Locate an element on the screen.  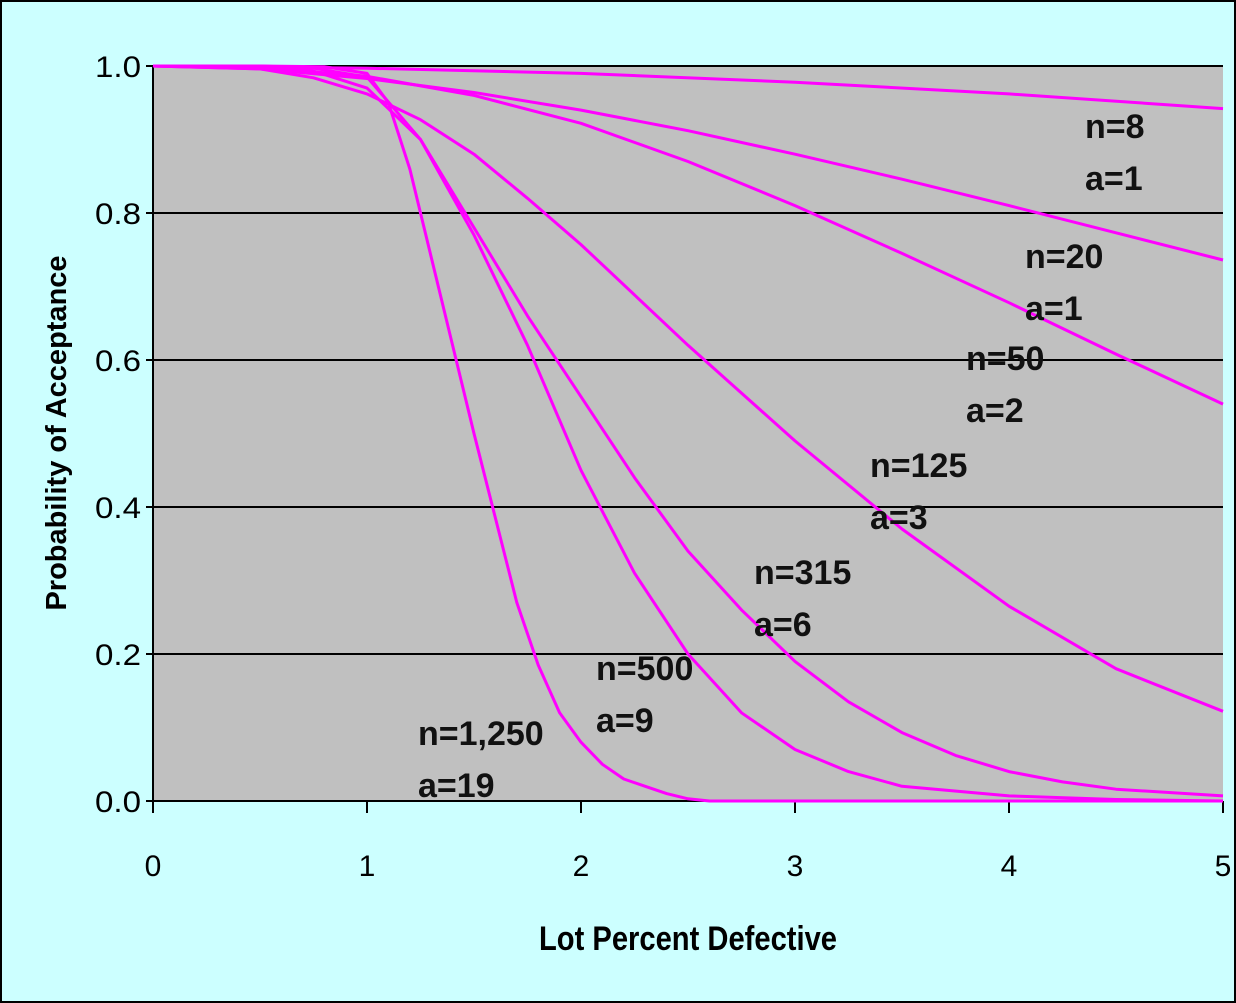
y-tick-label-4: 0.8 is located at coordinates (118, 214).